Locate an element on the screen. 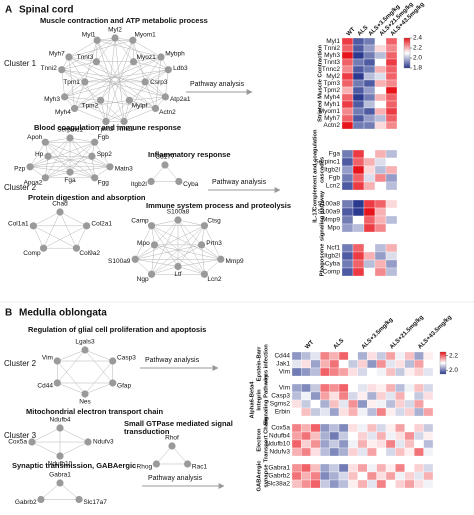 Image resolution: width=474 pixels, height=515 pixels. colorbar-label: 2.0 is located at coordinates (453, 370).